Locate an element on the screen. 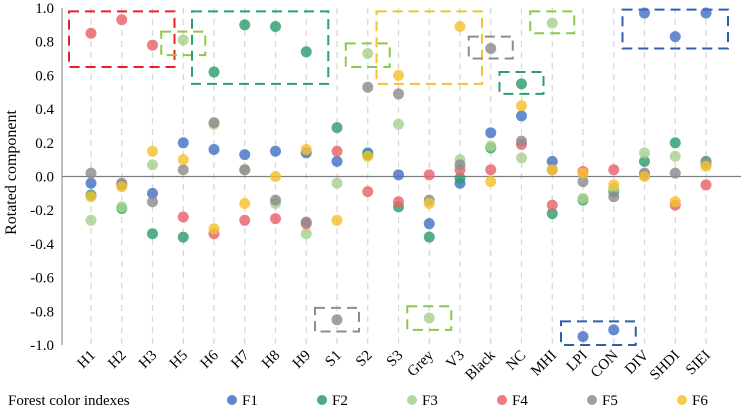 Image resolution: width=751 pixels, height=411 pixels. y-tick-label: -0.4 is located at coordinates (42, 245).